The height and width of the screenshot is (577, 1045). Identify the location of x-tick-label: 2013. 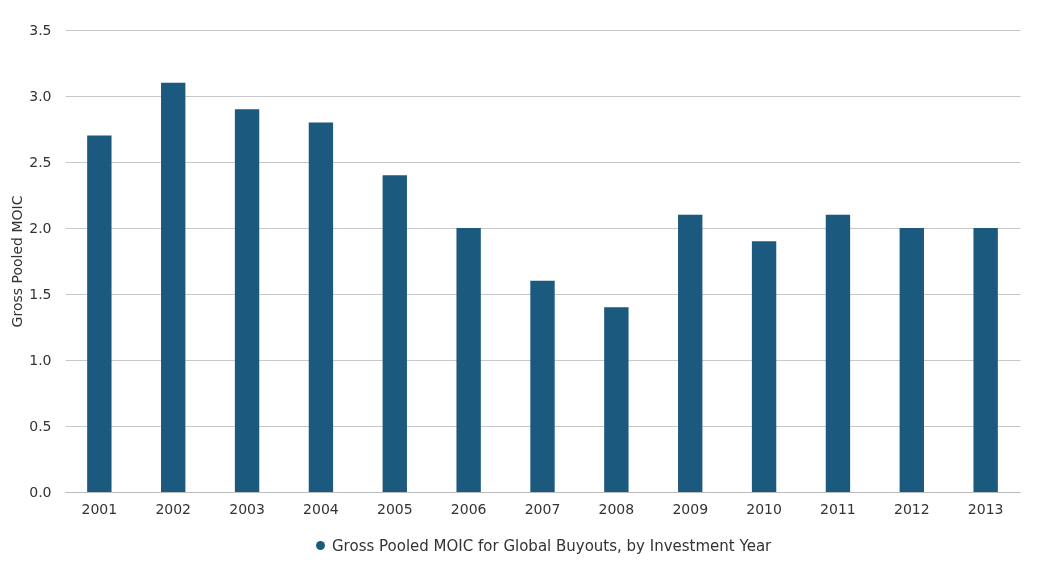
(985, 508).